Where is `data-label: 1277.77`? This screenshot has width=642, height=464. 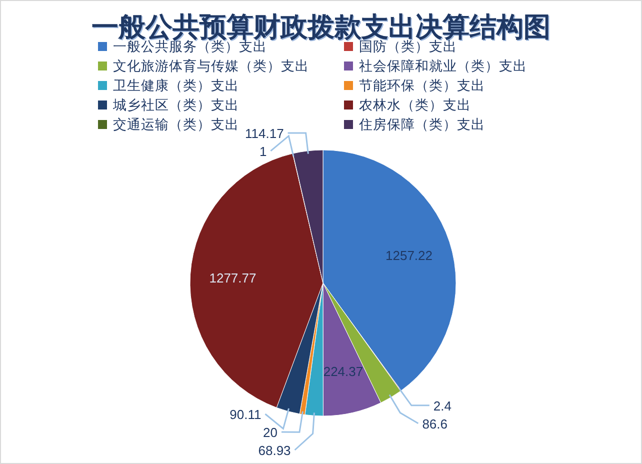 data-label: 1277.77 is located at coordinates (232, 278).